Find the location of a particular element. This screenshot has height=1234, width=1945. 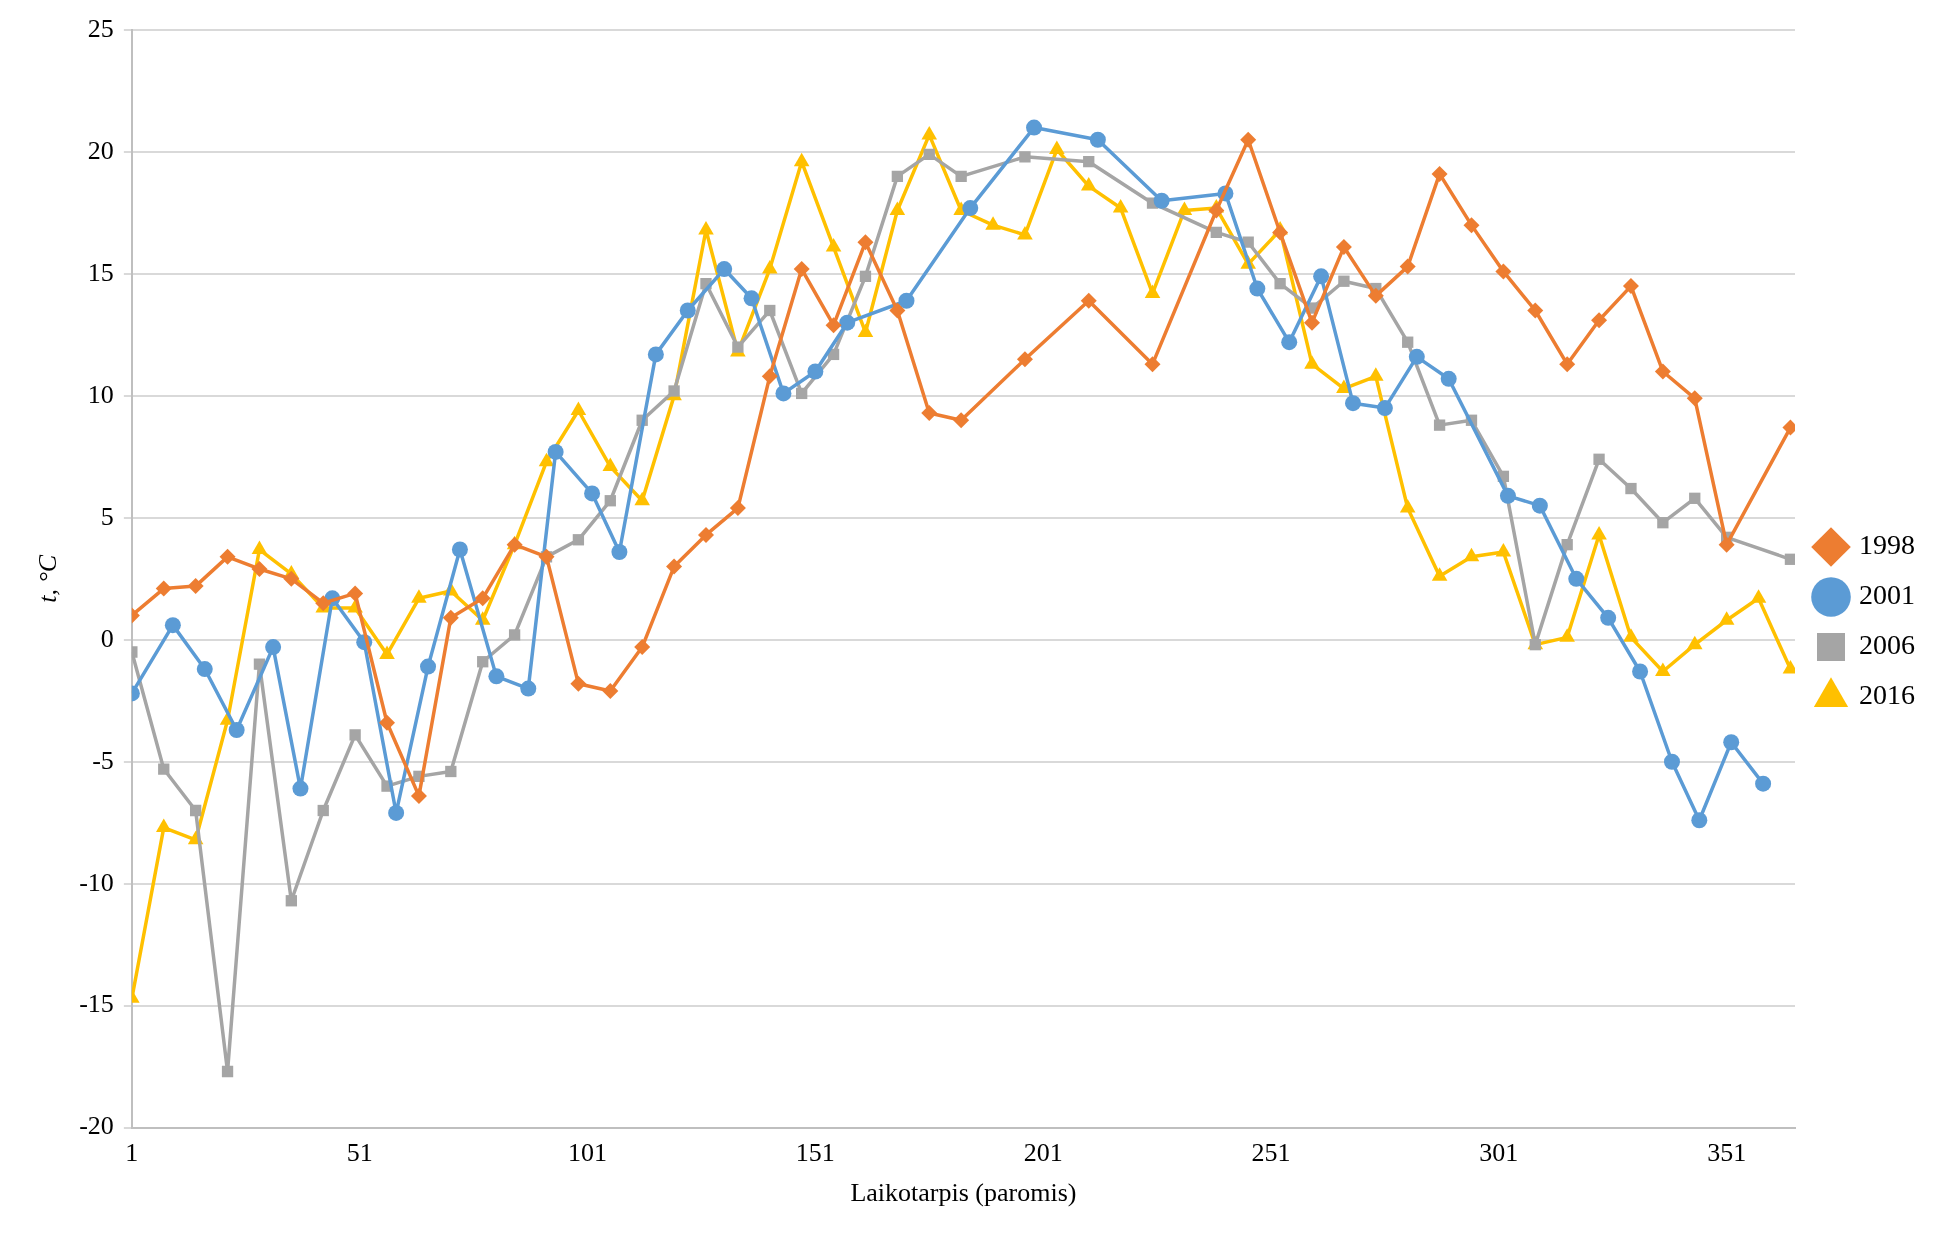

y-axis-title: t, °C is located at coordinates (48, 578).